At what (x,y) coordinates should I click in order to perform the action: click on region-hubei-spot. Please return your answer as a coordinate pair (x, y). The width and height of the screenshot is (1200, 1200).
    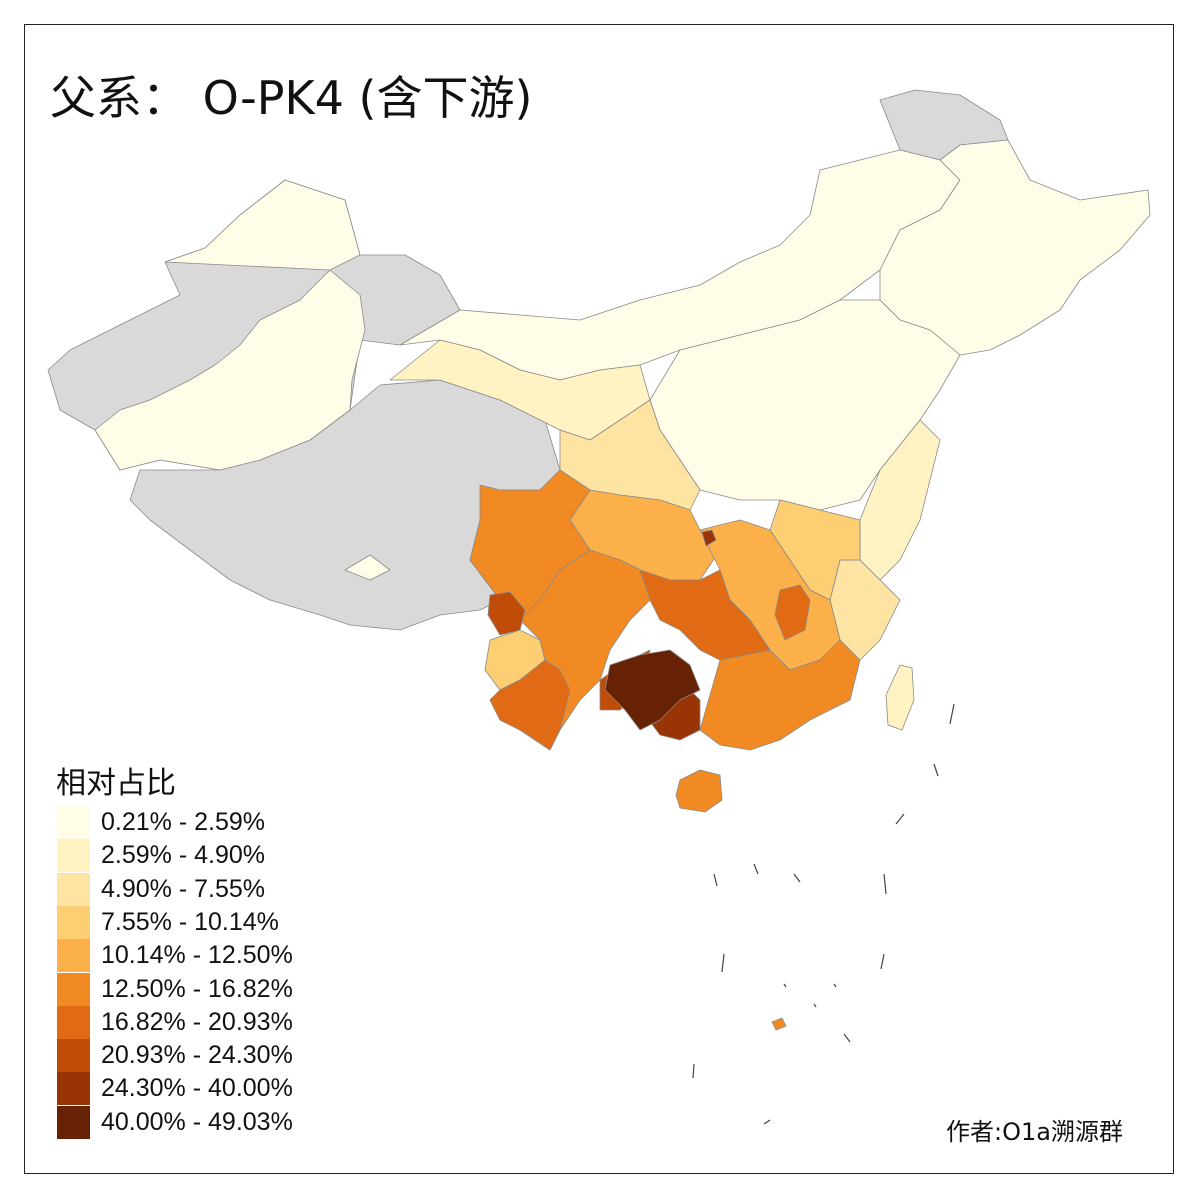
    Looking at the image, I should click on (709, 538).